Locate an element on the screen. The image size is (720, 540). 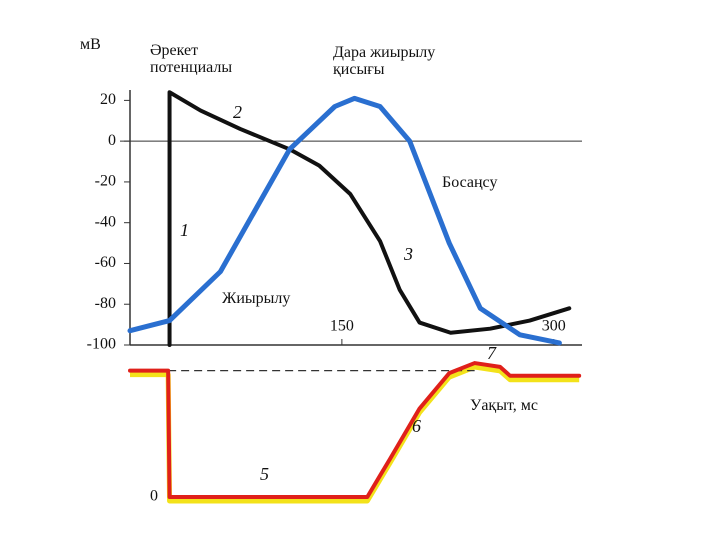
annotation: Дара жиырылу қисығы is located at coordinates (384, 61).